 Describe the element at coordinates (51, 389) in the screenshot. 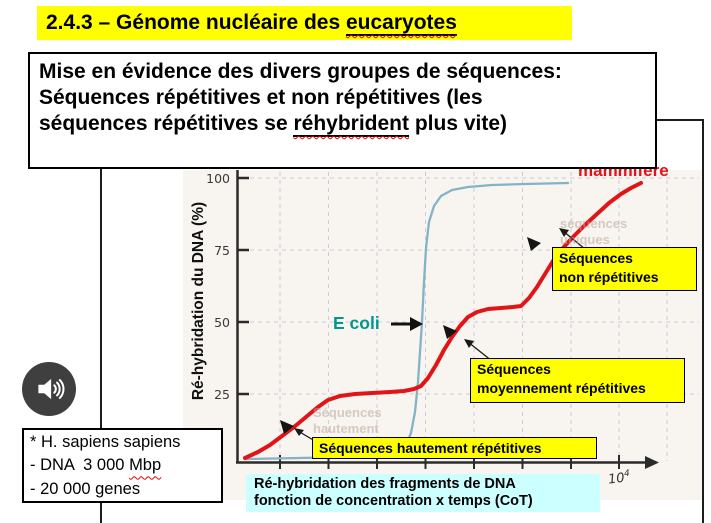

I see `speaker-audio-icon` at that location.